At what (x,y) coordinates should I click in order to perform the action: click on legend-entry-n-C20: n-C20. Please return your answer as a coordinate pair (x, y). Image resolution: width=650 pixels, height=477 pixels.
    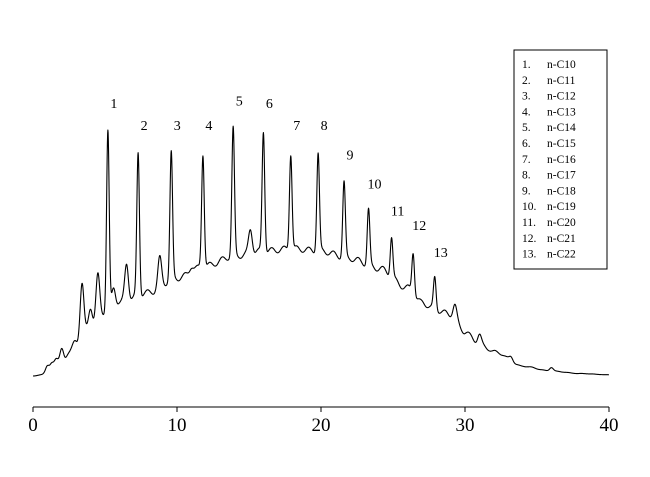
    Looking at the image, I should click on (561, 223).